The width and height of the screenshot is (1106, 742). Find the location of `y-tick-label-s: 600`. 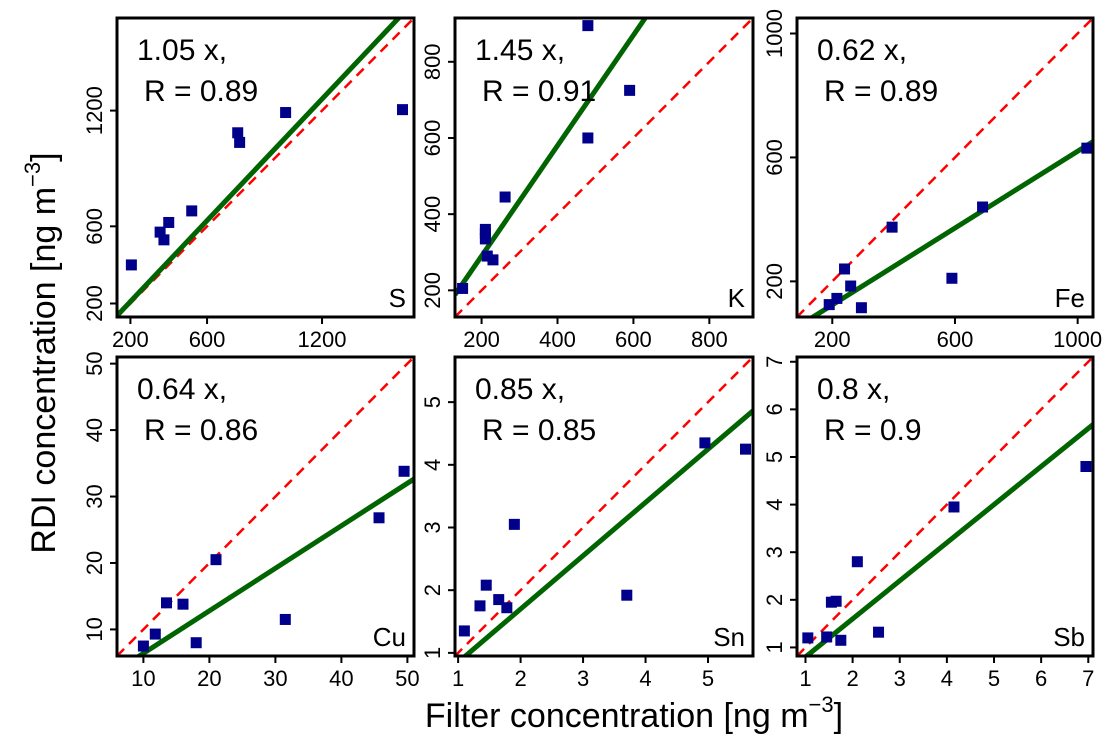

y-tick-label-s: 600 is located at coordinates (94, 226).